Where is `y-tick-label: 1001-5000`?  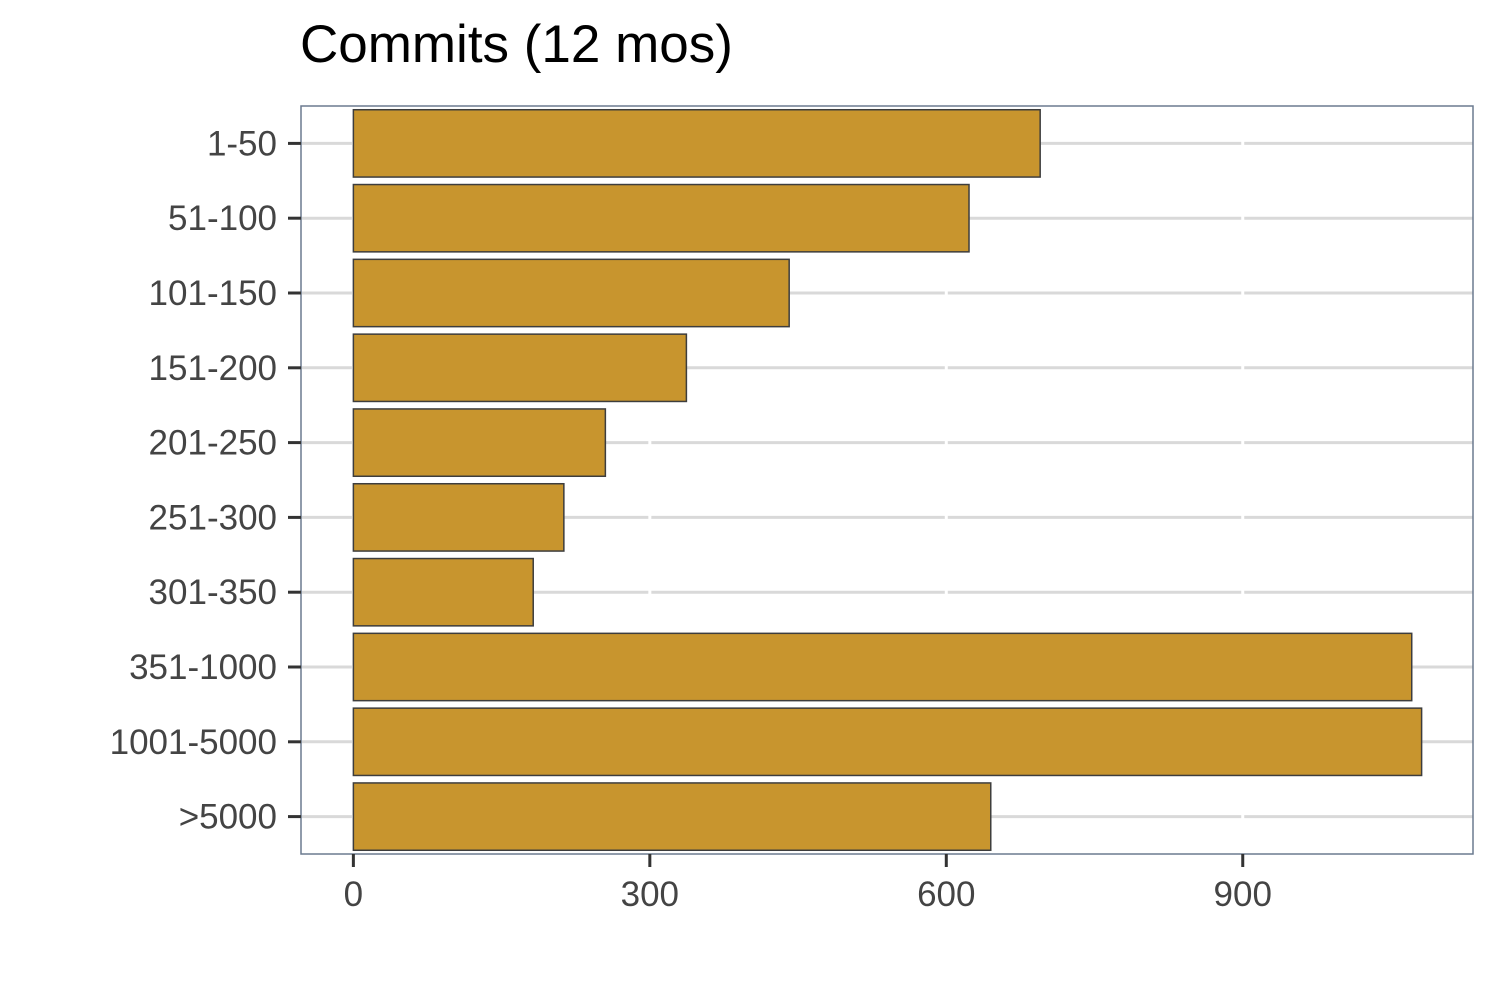 y-tick-label: 1001-5000 is located at coordinates (193, 742).